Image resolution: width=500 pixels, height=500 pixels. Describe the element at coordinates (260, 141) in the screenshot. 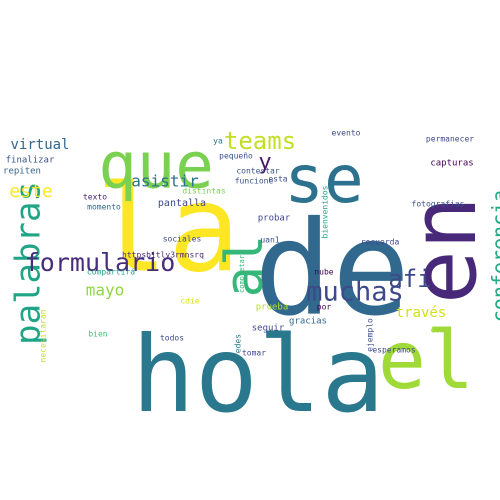

I see `word-12: teams` at that location.